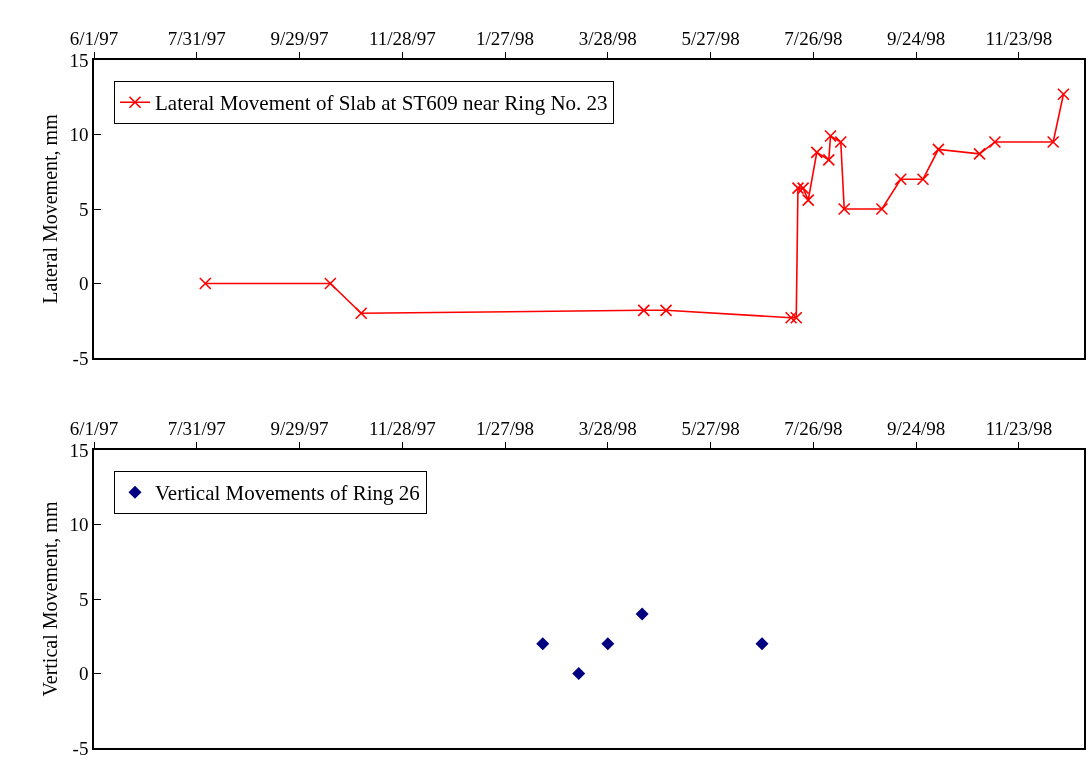  I want to click on y-axis-title: Lateral Movement, mm, so click(50, 208).